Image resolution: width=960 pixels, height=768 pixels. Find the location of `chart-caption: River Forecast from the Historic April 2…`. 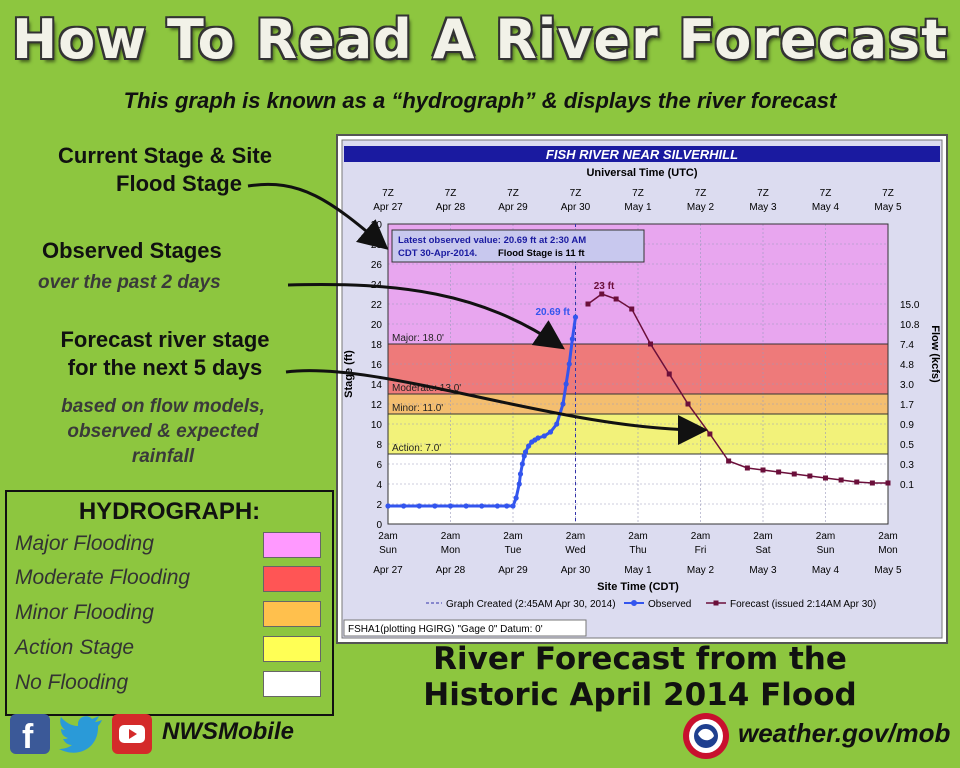

chart-caption: River Forecast from the Historic April 2… is located at coordinates (640, 677).